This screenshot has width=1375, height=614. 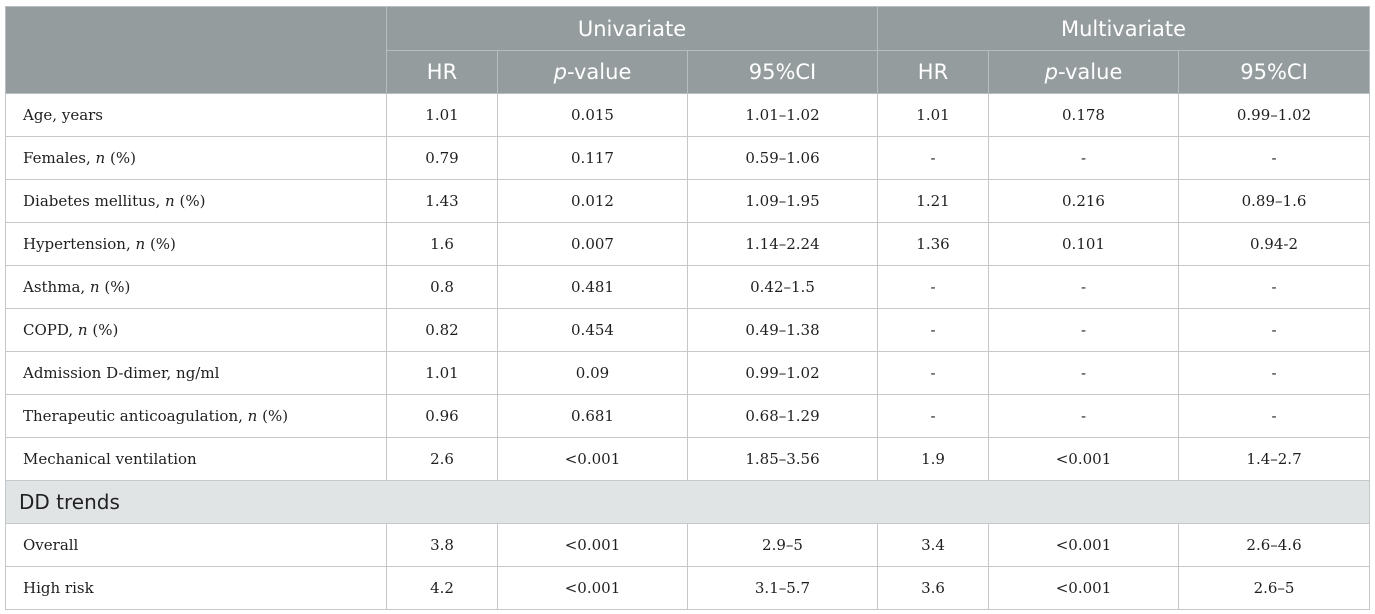 What do you see at coordinates (59, 158) in the screenshot?
I see `row-label-text: Females,` at bounding box center [59, 158].